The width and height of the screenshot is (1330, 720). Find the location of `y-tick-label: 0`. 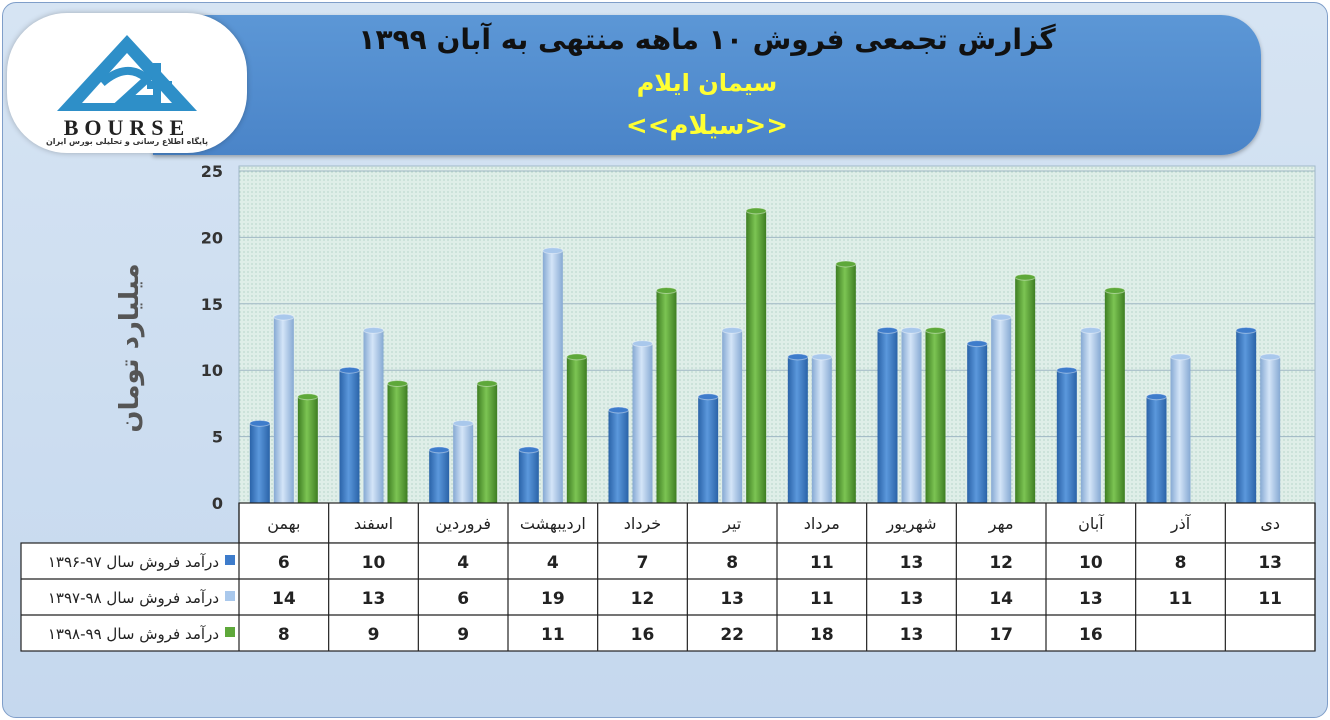

y-tick-label: 0 is located at coordinates (217, 503).